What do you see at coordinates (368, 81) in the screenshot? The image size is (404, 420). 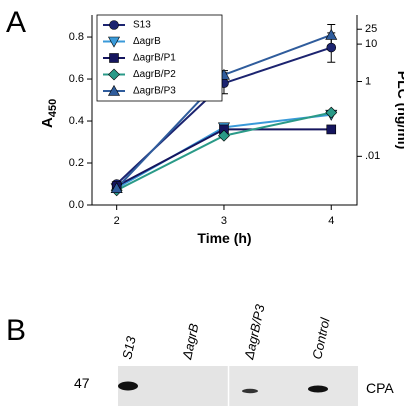 I see `y2-tick-label: 1` at bounding box center [368, 81].